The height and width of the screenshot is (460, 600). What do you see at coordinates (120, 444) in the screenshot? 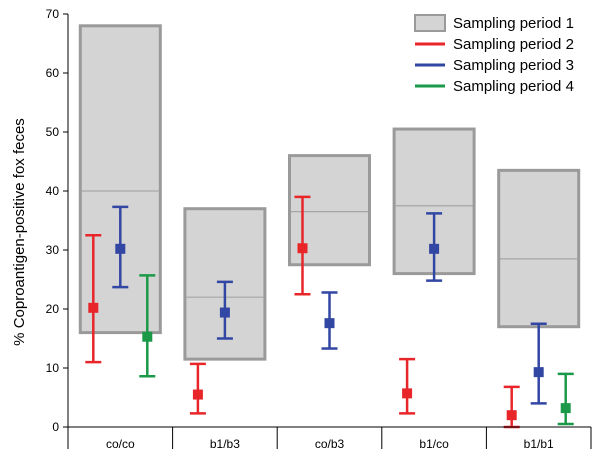
I see `x-tick-label-co/co: co/co` at bounding box center [120, 444].